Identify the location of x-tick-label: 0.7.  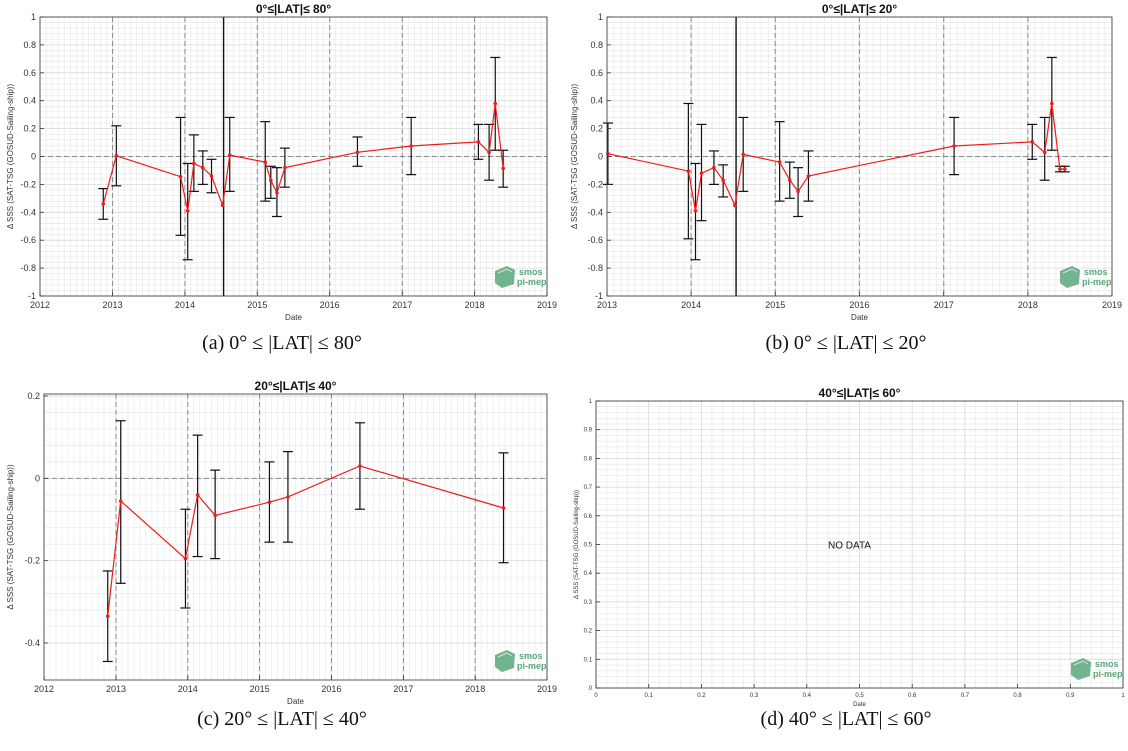
(965, 696).